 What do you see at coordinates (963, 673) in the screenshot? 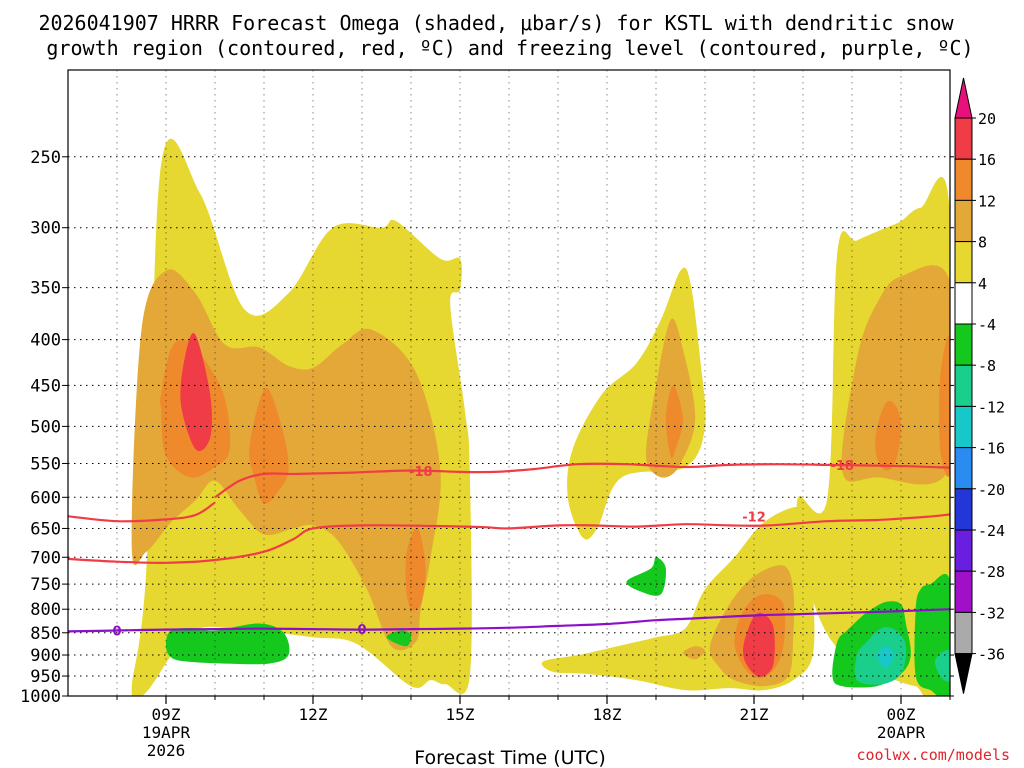
I see `colorbar-bottom-triangle` at bounding box center [963, 673].